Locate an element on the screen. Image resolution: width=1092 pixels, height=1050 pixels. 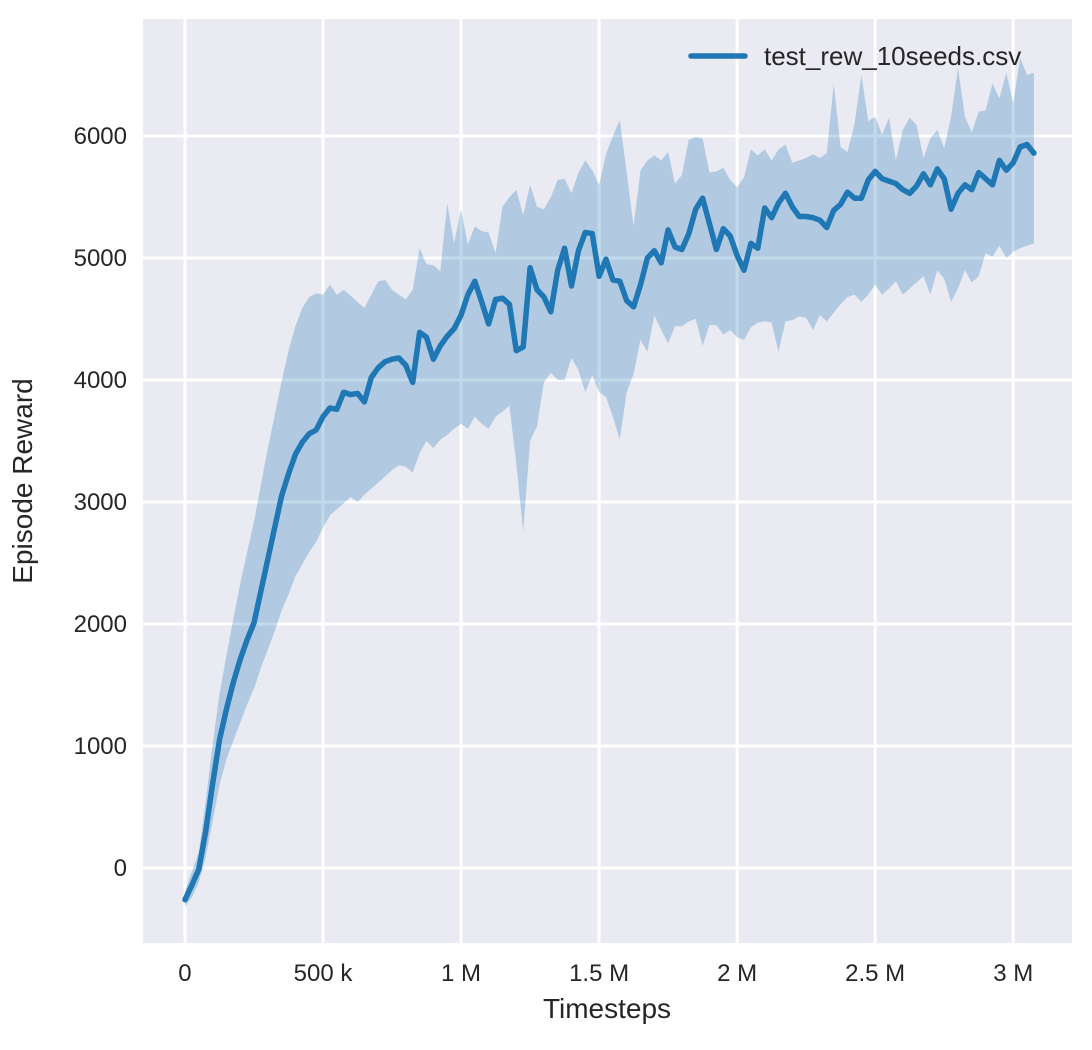
x-tick-label: 0 is located at coordinates (184, 973).